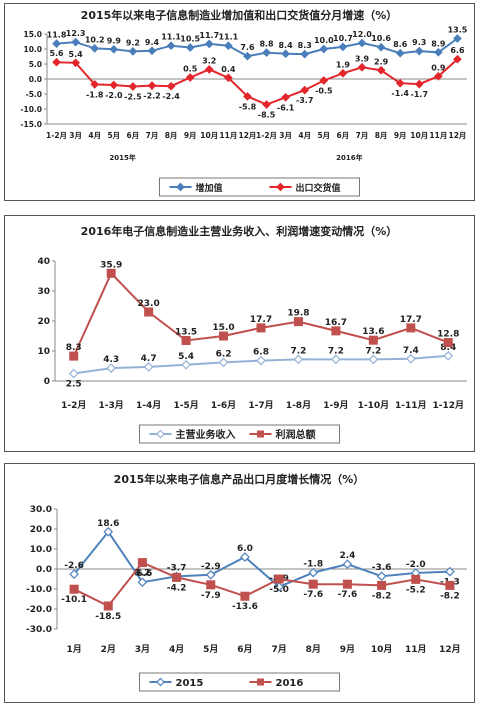 This screenshot has width=480, height=706. I want to click on data-label: -2.4, so click(171, 96).